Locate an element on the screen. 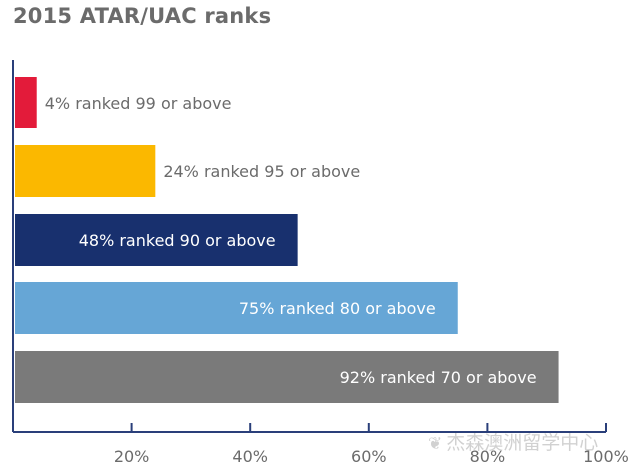  bar-80-or-above is located at coordinates (236, 308).